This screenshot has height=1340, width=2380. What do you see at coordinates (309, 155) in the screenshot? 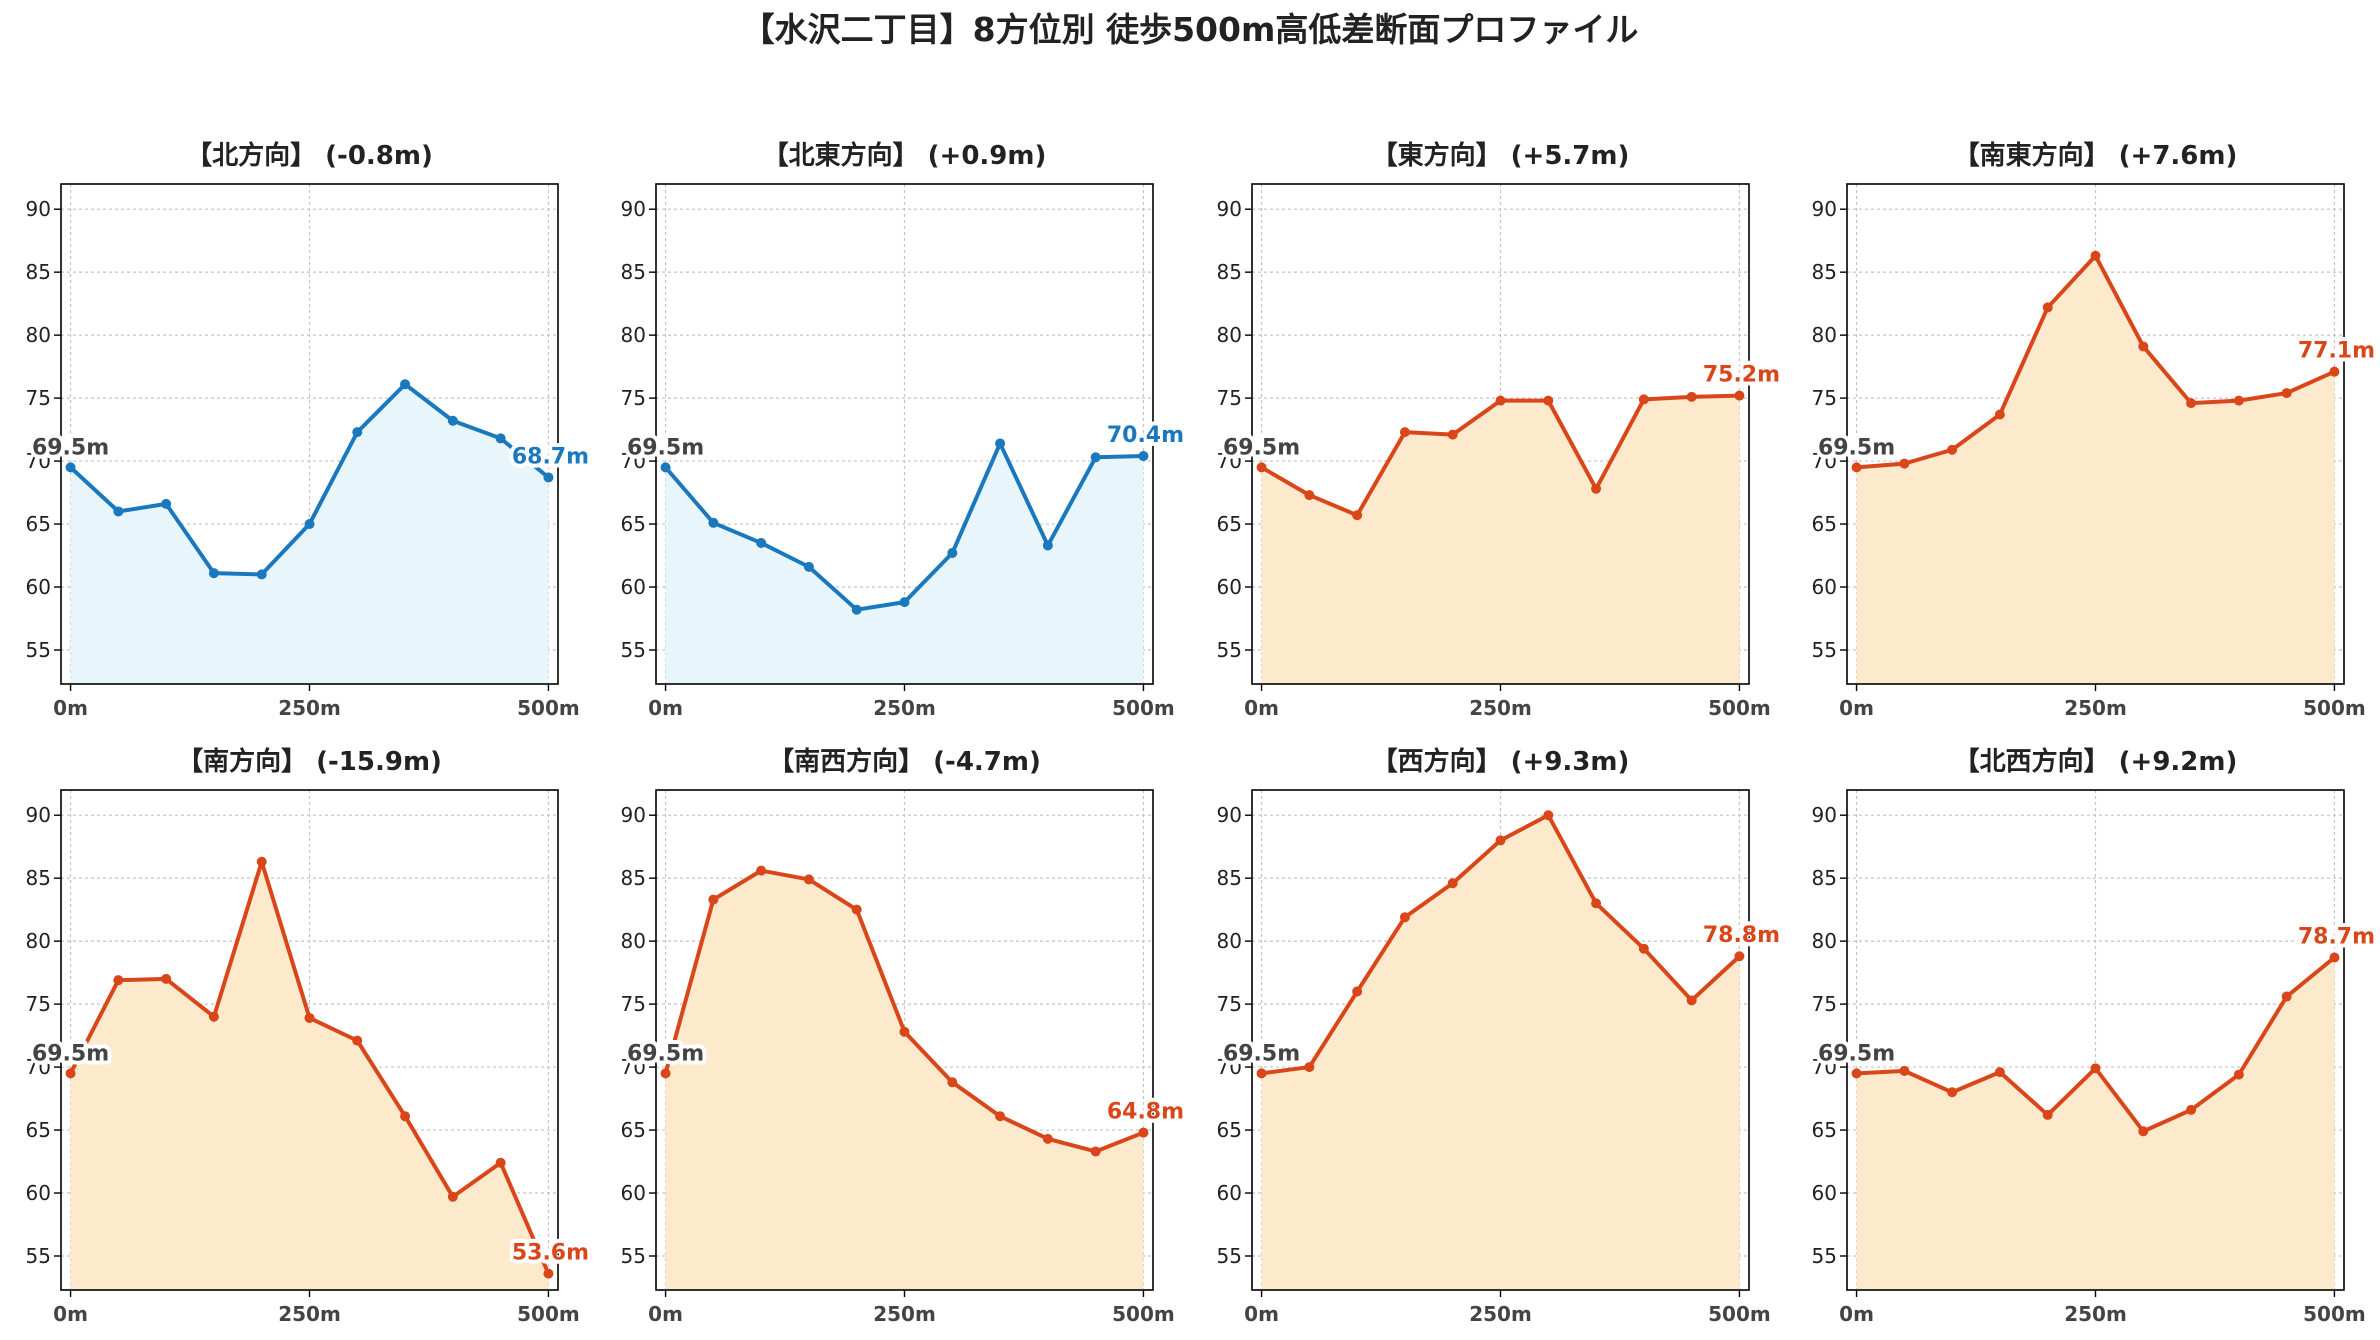
I see `chart-title: 【北方向】 (-0.8m)` at bounding box center [309, 155].